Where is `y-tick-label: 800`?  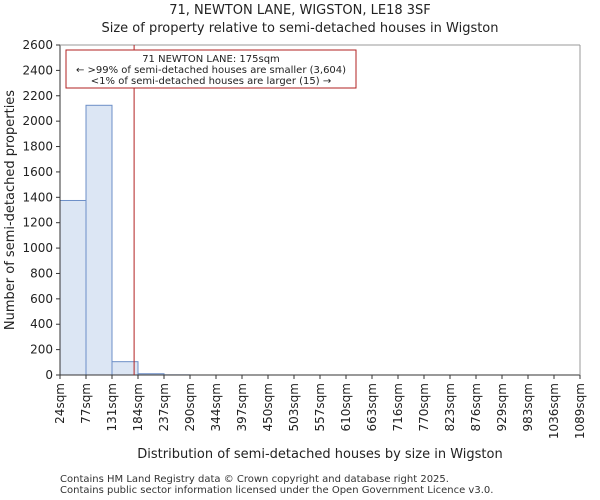 y-tick-label: 800 is located at coordinates (41, 273).